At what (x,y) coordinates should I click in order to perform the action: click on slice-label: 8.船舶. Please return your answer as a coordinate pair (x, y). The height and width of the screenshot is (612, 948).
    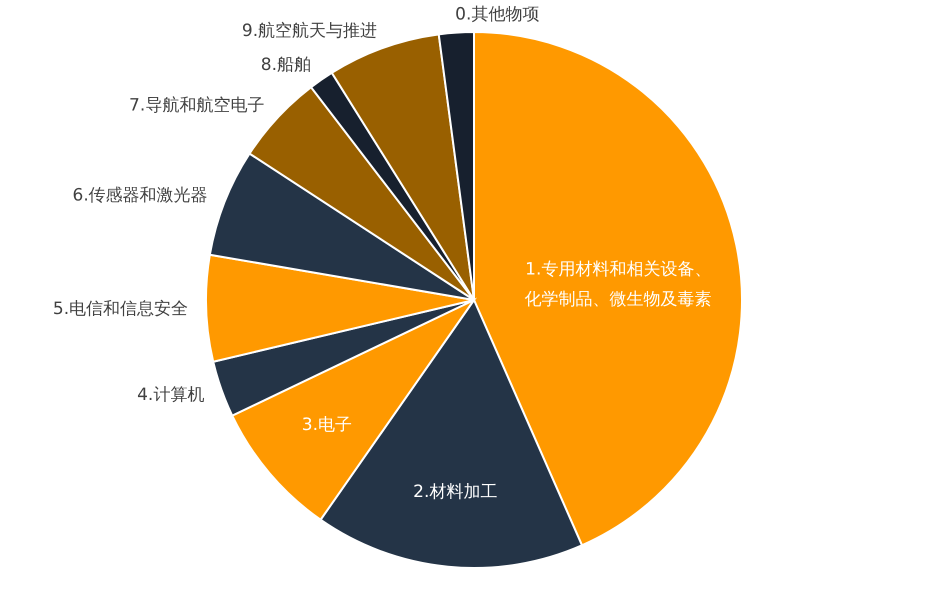
    Looking at the image, I should click on (286, 64).